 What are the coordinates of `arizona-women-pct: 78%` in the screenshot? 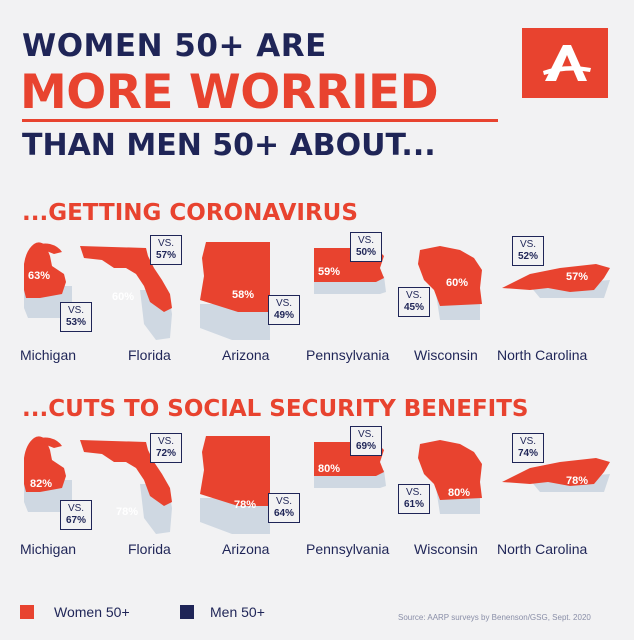 It's located at (245, 505).